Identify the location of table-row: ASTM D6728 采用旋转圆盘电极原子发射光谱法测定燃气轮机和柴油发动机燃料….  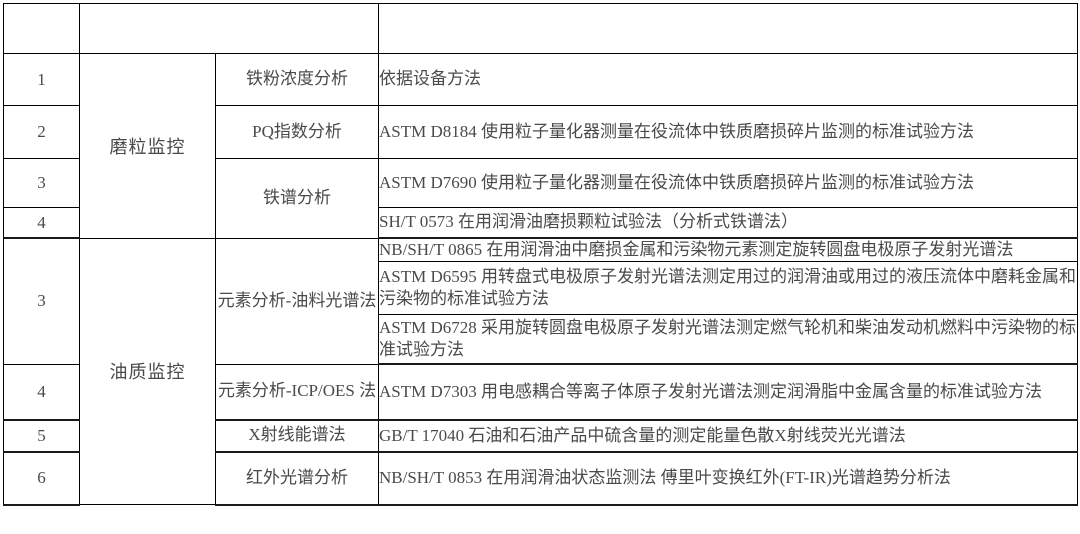
(541, 340).